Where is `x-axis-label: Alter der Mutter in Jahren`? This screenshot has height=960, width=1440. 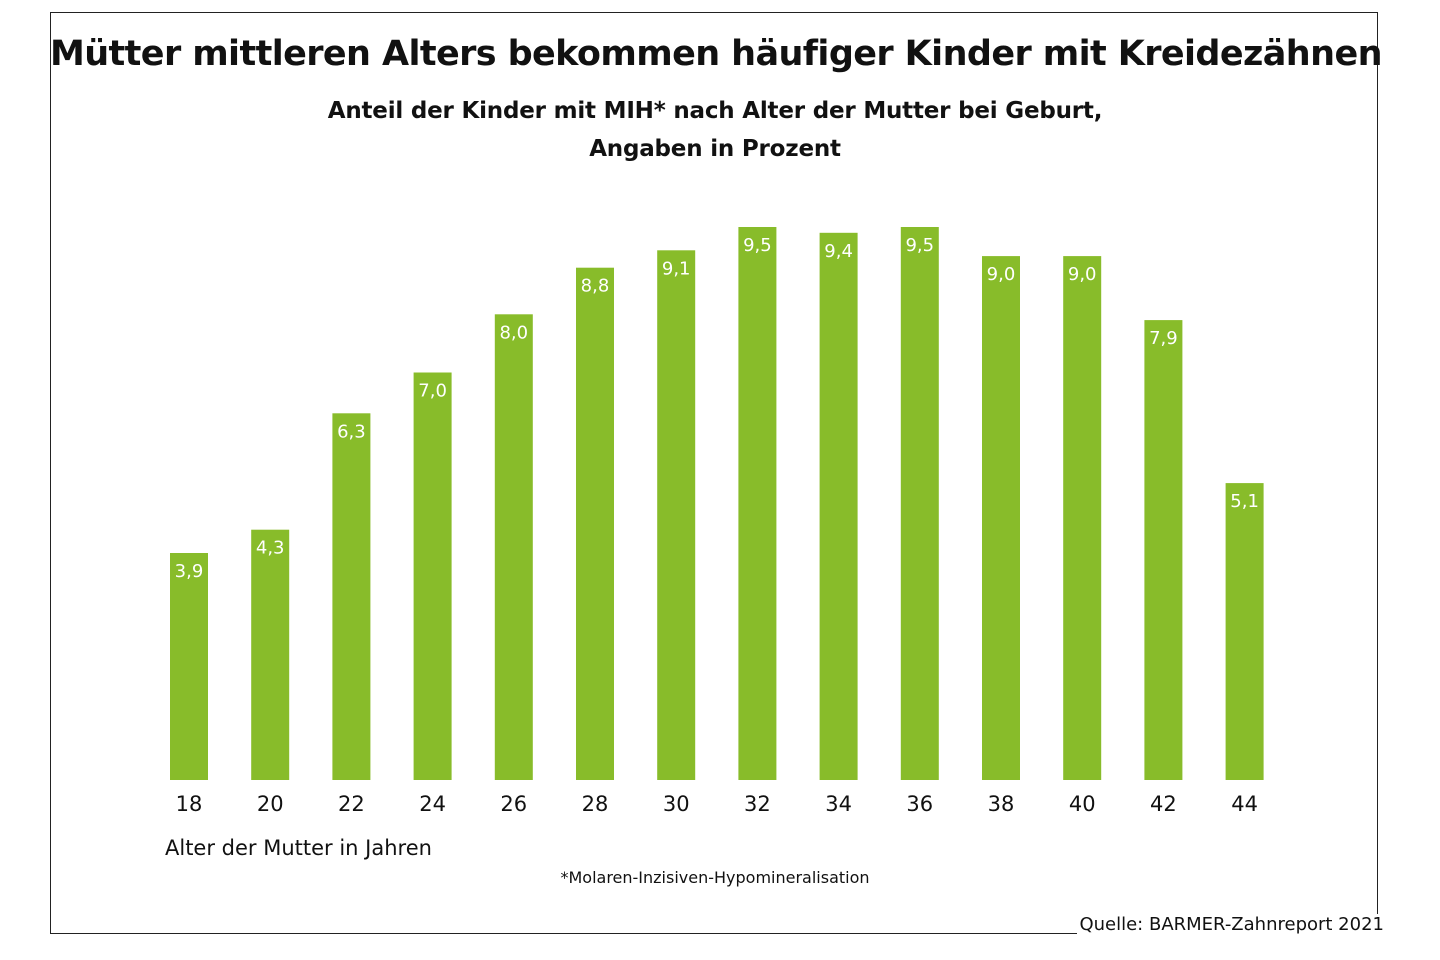
x-axis-label: Alter der Mutter in Jahren is located at coordinates (298, 848).